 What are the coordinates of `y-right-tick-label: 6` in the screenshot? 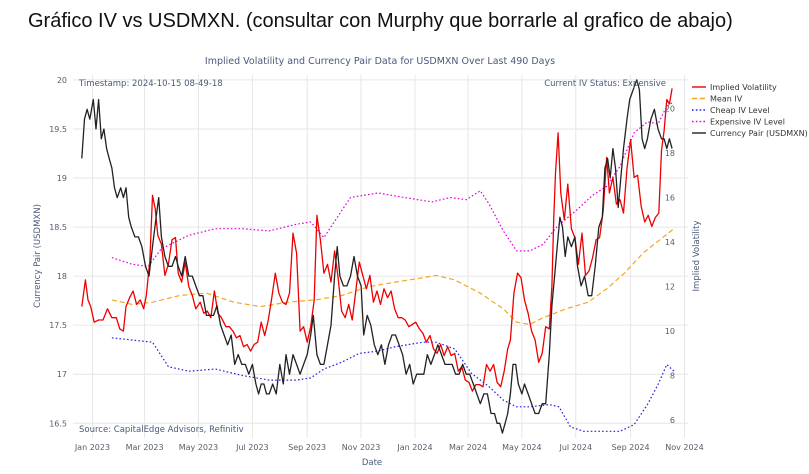 It's located at (672, 420).